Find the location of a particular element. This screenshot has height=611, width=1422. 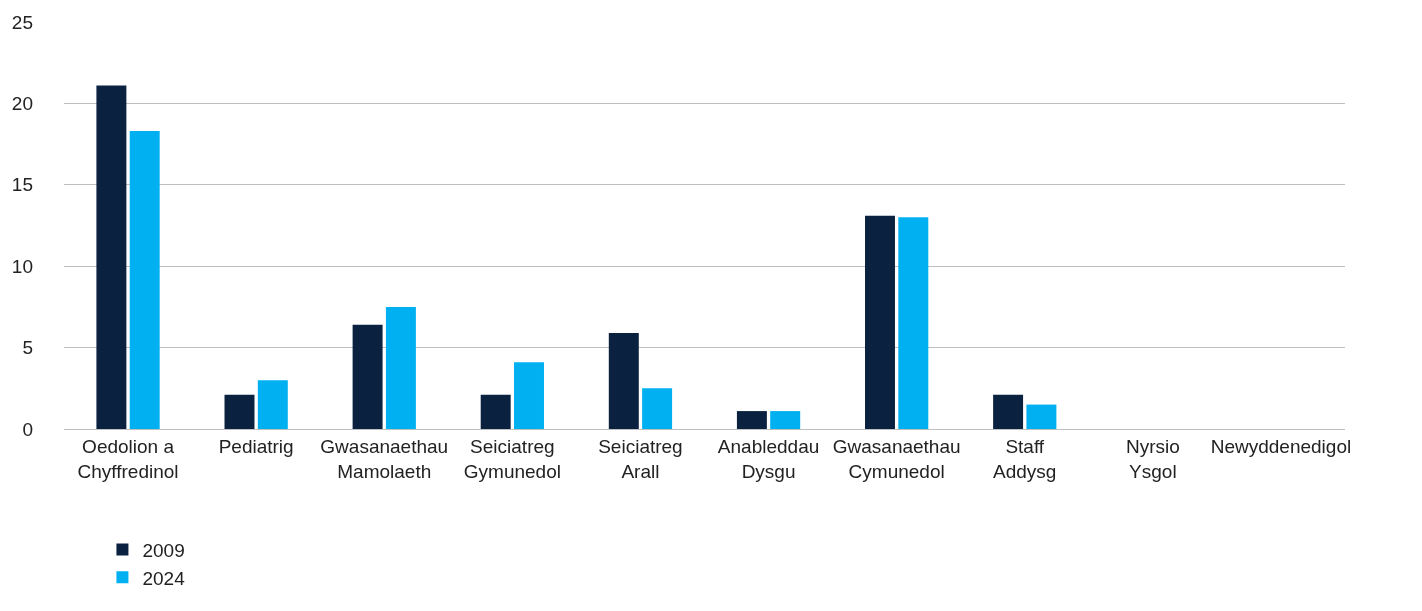

x-tick-label: Staff Addysg is located at coordinates (1025, 458).